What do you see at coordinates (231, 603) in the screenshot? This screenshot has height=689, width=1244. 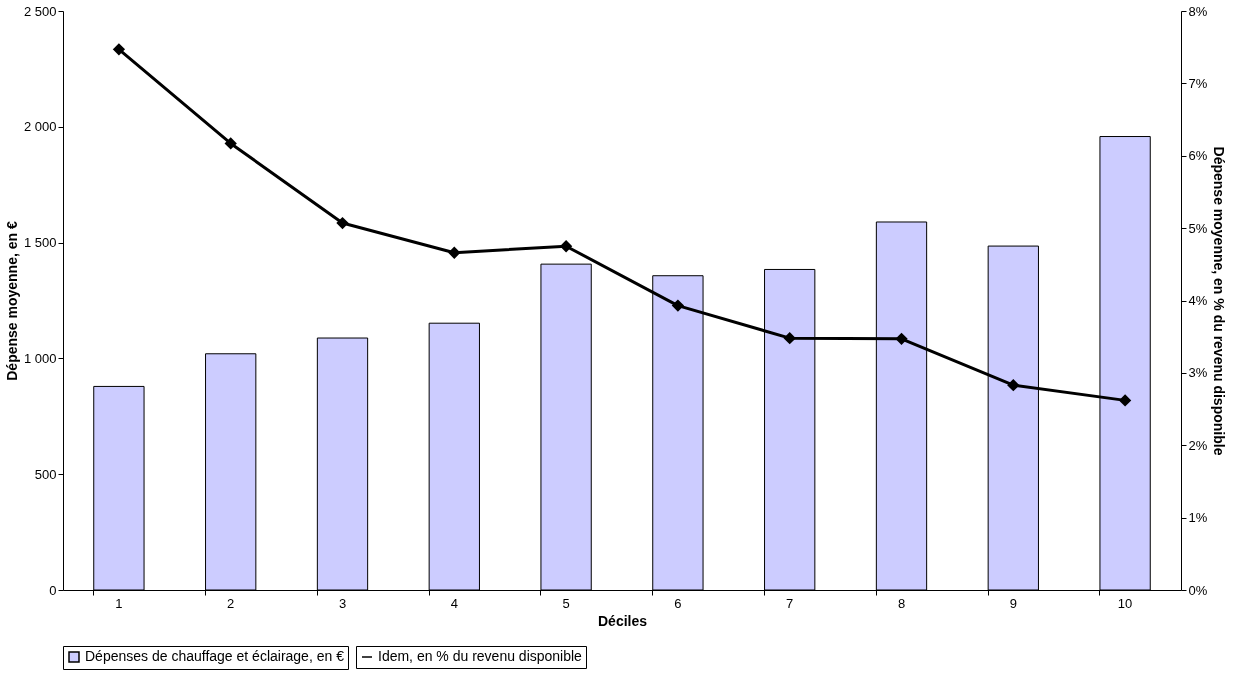 I see `x-tick-label: 2` at bounding box center [231, 603].